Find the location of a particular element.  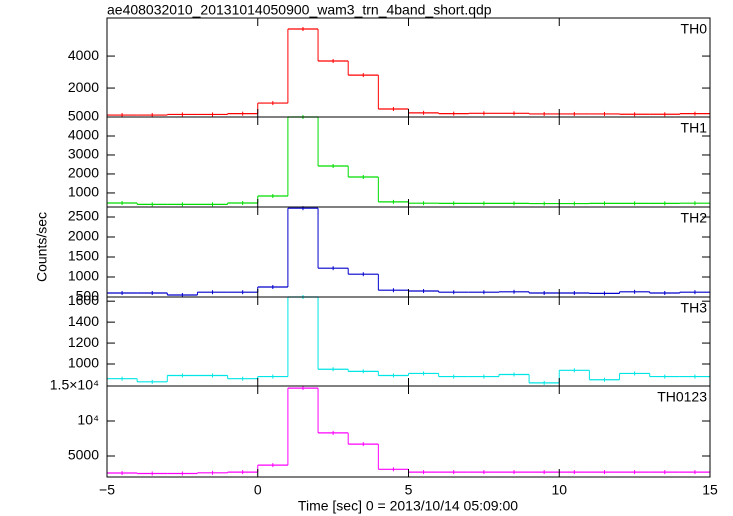

y-tick-label: 2500 is located at coordinates (83, 216).